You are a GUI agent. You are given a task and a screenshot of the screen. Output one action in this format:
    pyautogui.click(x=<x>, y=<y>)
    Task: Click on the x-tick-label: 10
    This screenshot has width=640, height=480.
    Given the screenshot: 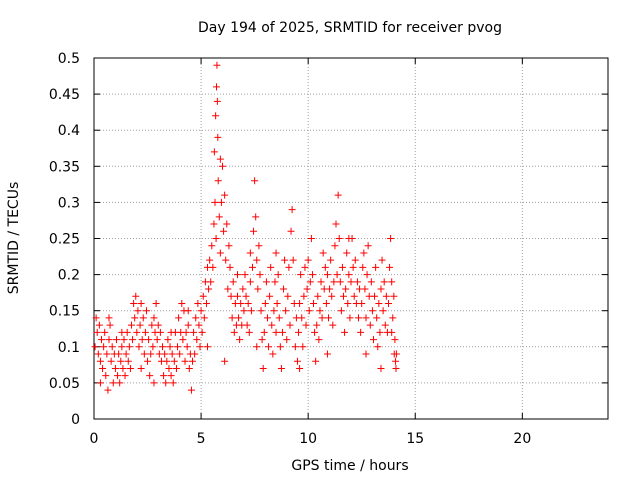 What is the action you would take?
    pyautogui.click(x=308, y=439)
    